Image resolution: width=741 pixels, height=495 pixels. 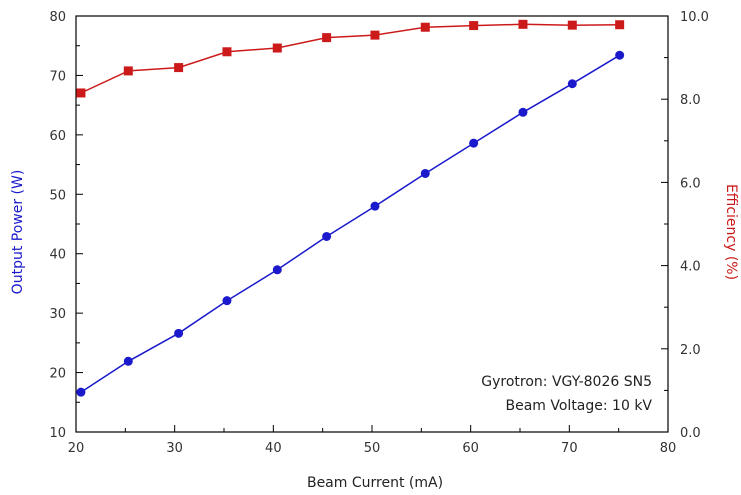 What do you see at coordinates (57, 195) in the screenshot?
I see `y-left-tick-label: 50` at bounding box center [57, 195].